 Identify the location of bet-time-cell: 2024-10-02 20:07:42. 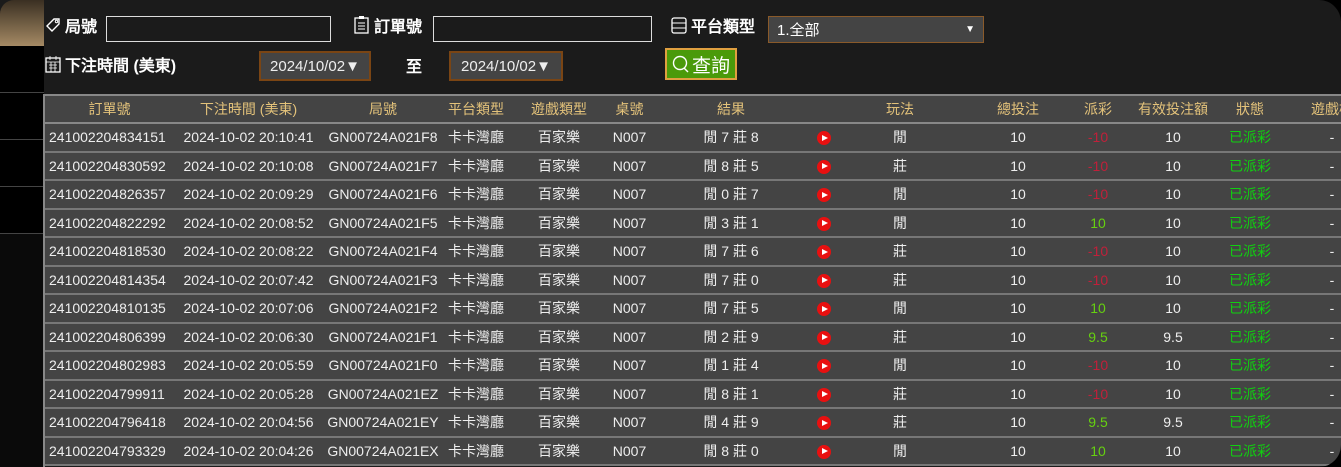
(248, 280).